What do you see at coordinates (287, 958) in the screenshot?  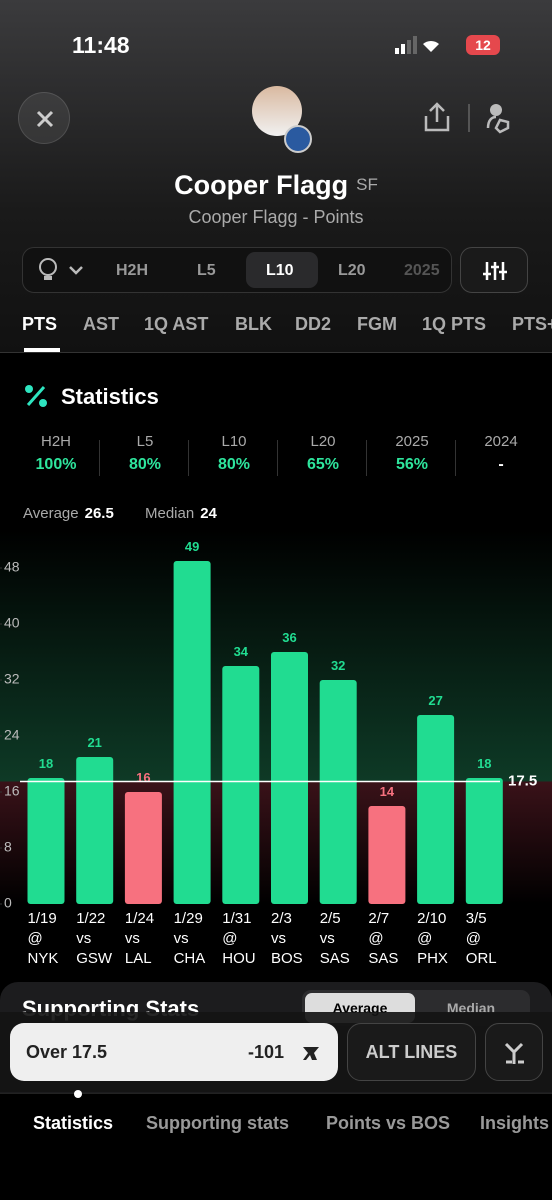 I see `x-tick-label: BOS` at bounding box center [287, 958].